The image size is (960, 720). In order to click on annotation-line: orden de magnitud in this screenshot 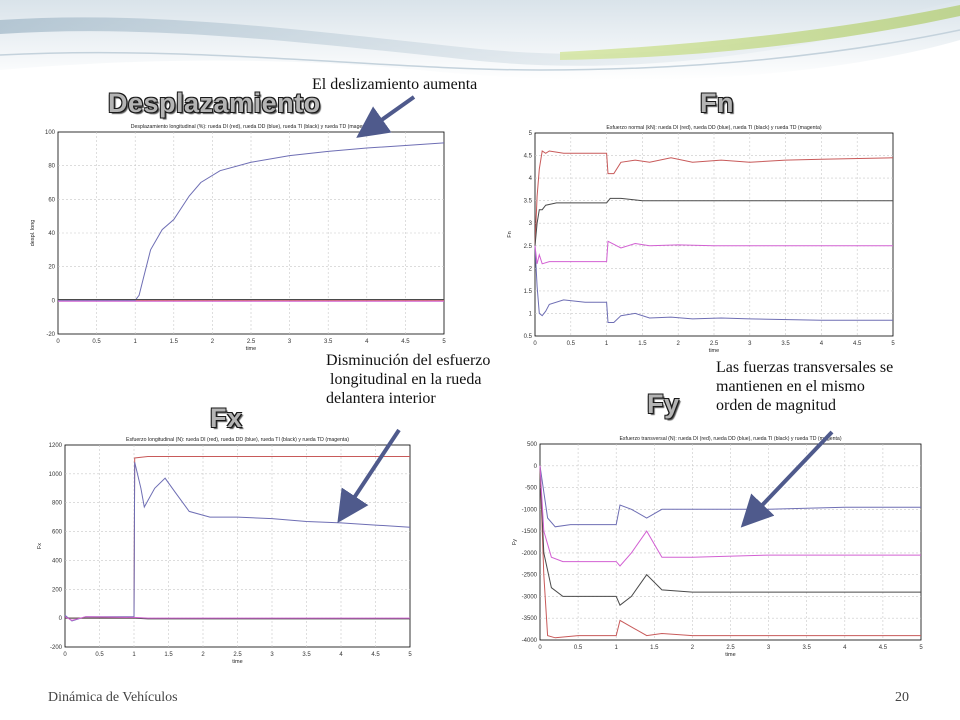, I will do `click(776, 405)`.